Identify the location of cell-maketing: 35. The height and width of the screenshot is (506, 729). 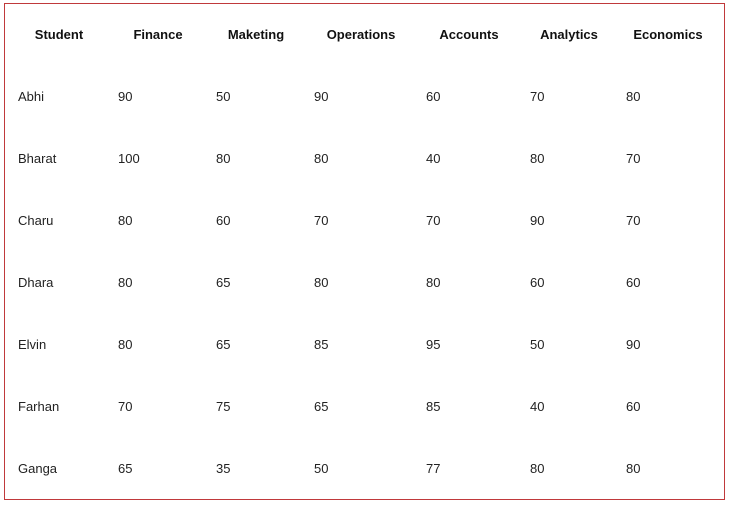
(223, 468).